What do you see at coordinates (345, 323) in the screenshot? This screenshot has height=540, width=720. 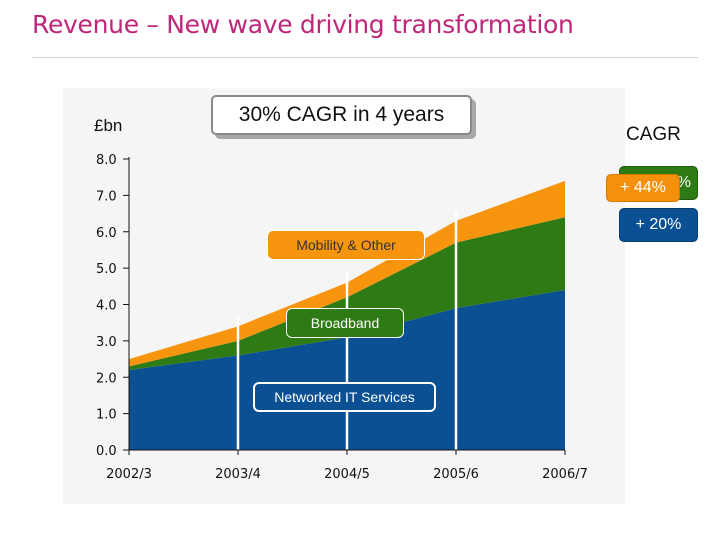 I see `series-label-broadband: Broadband` at bounding box center [345, 323].